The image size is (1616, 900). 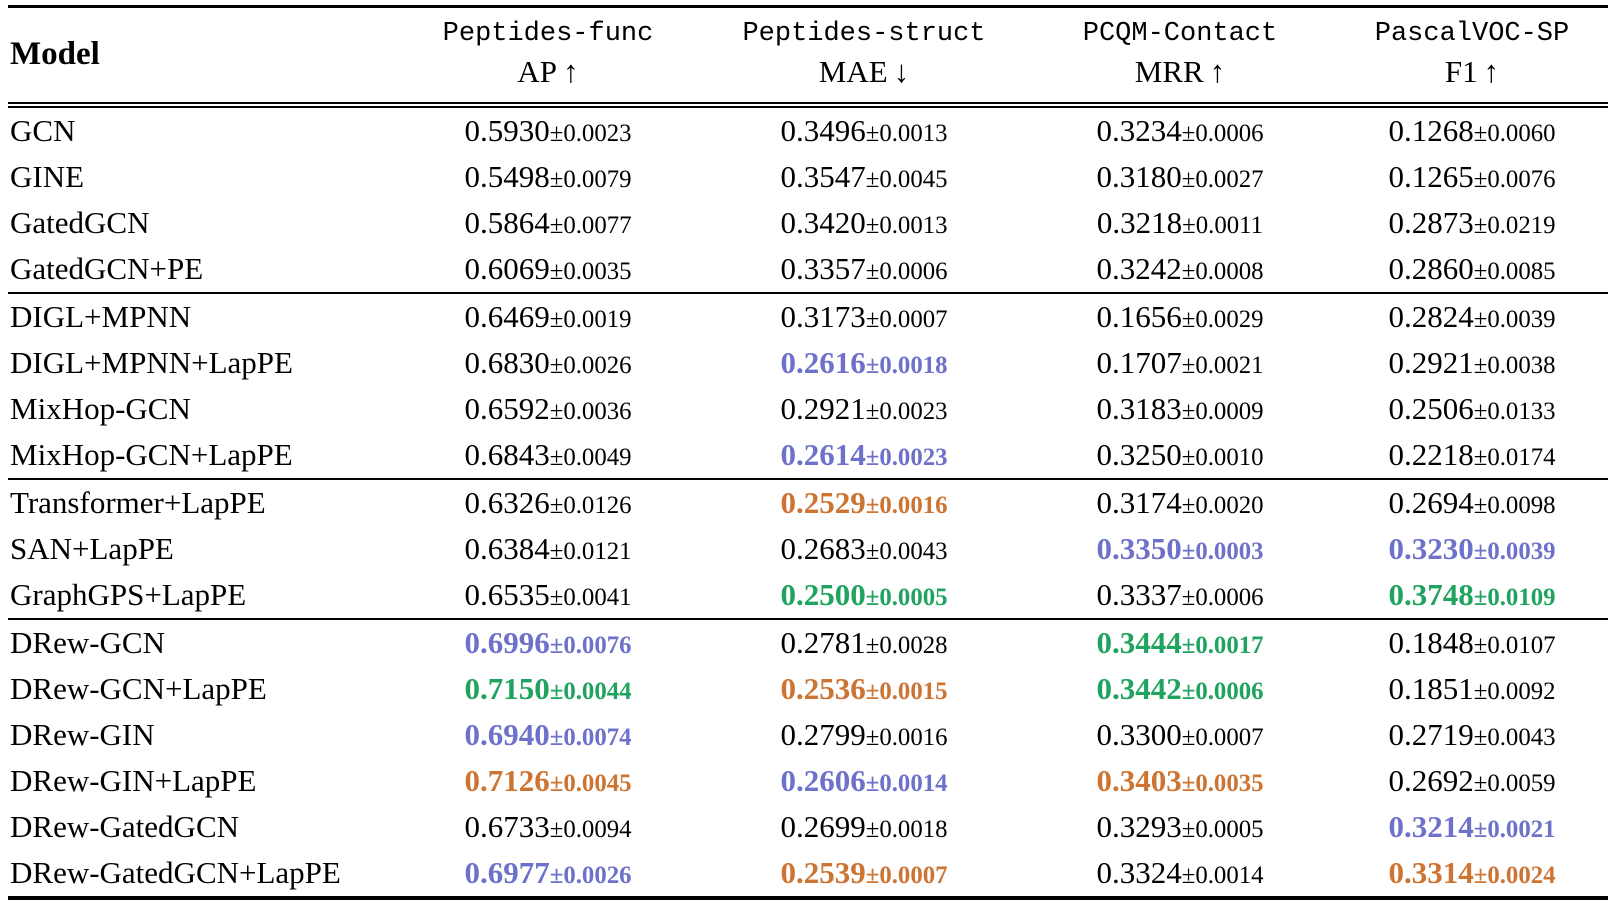 I want to click on result-mean: 0.6535, so click(x=507, y=594).